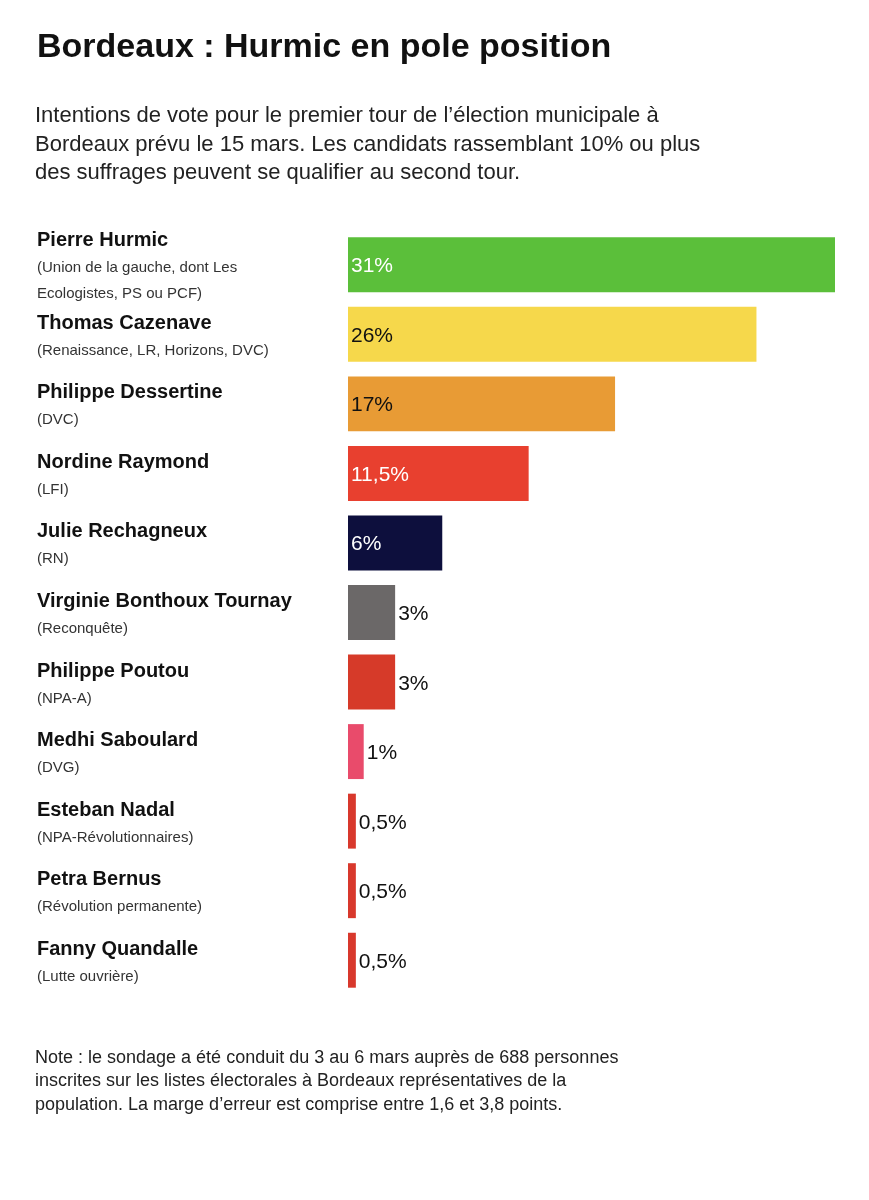 The height and width of the screenshot is (1200, 869). Describe the element at coordinates (372, 404) in the screenshot. I see `data-label: 17%` at that location.